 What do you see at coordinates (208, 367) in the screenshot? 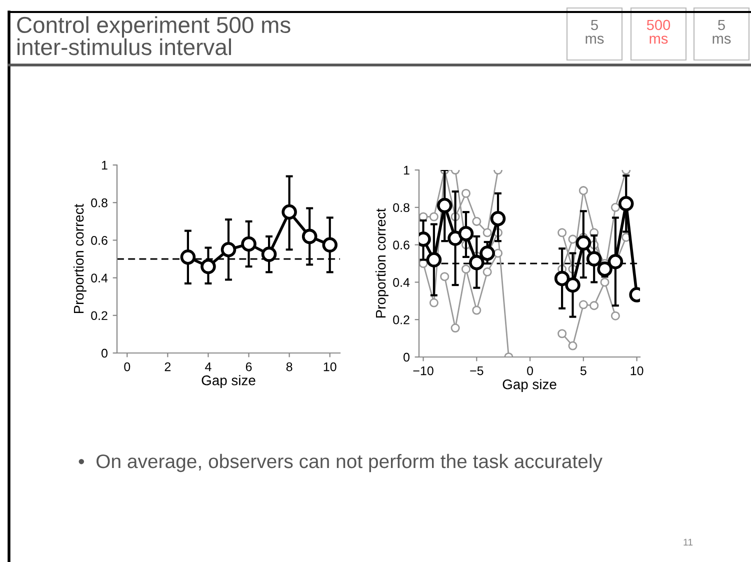
I see `x-tick-label: 4` at bounding box center [208, 367].